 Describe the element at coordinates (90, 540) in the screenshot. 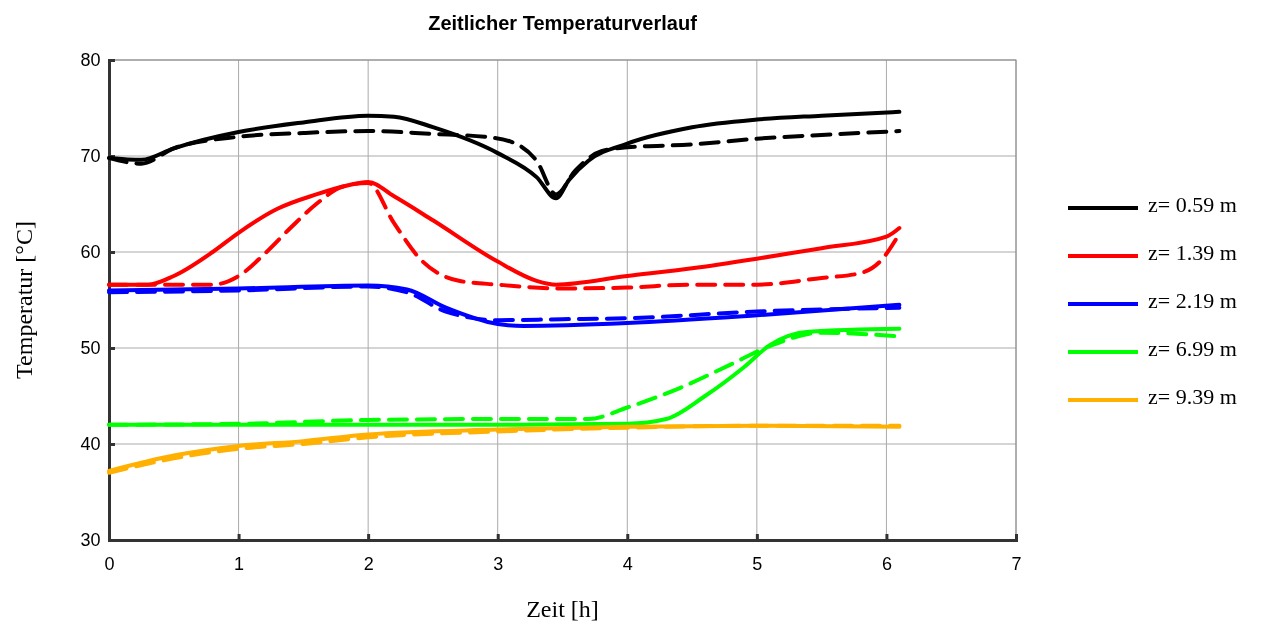

I see `y-tick-label: 30` at that location.